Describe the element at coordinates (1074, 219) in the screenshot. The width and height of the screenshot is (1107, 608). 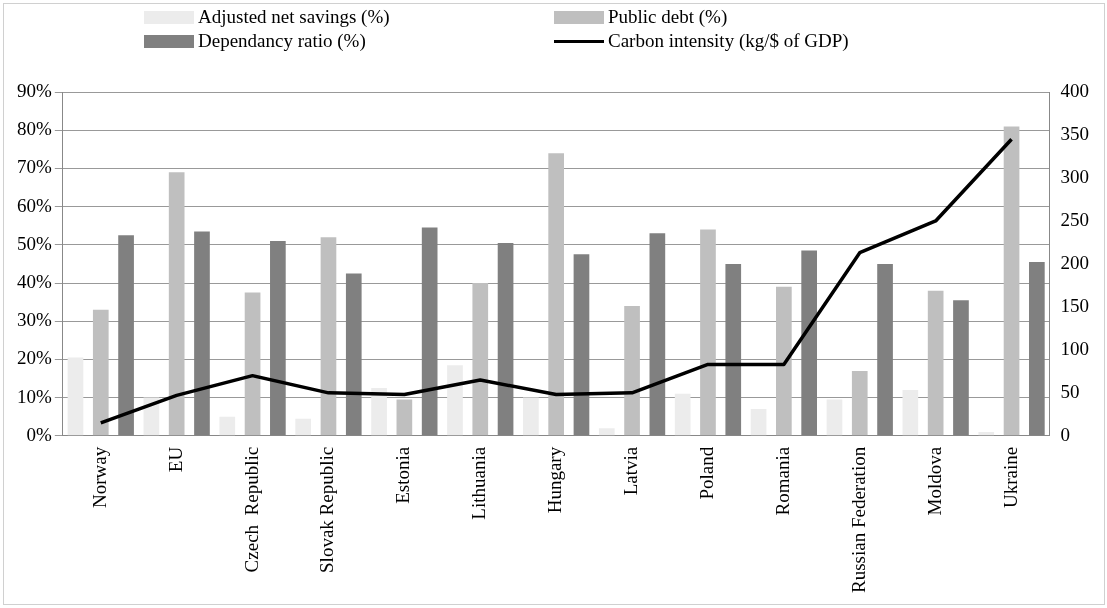
I see `y2-tick-label: 250` at that location.